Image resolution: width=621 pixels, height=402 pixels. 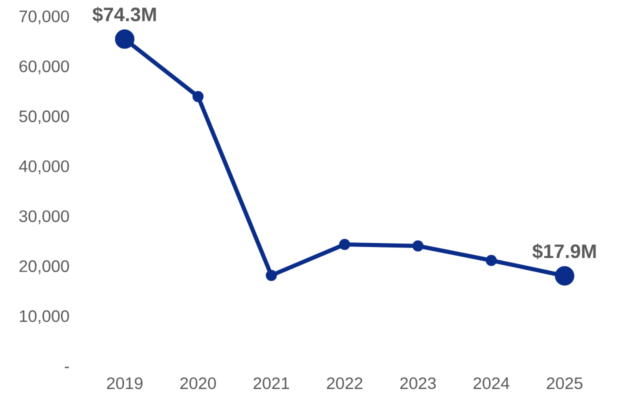 What do you see at coordinates (564, 383) in the screenshot?
I see `x-tick-label: 2025` at bounding box center [564, 383].